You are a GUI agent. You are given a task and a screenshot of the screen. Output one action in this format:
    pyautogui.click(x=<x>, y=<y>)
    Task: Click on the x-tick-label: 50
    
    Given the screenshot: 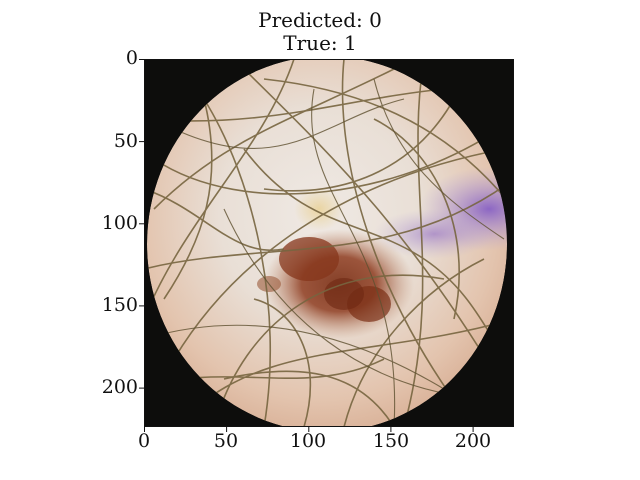 What is the action you would take?
    pyautogui.click(x=226, y=441)
    